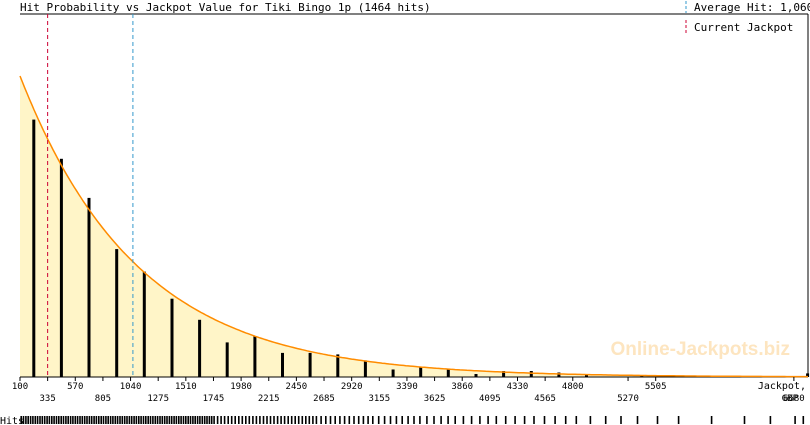 The width and height of the screenshot is (810, 425). I want to click on x-tick-label: 3860, so click(462, 387).